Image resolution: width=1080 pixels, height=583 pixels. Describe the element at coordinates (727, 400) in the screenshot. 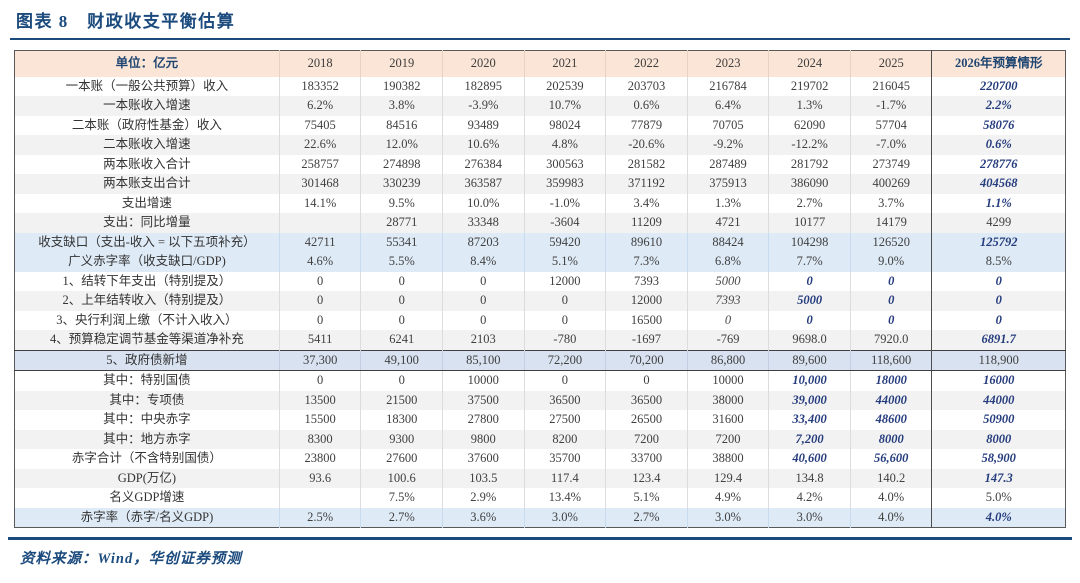

I see `value-cell: 38000` at that location.